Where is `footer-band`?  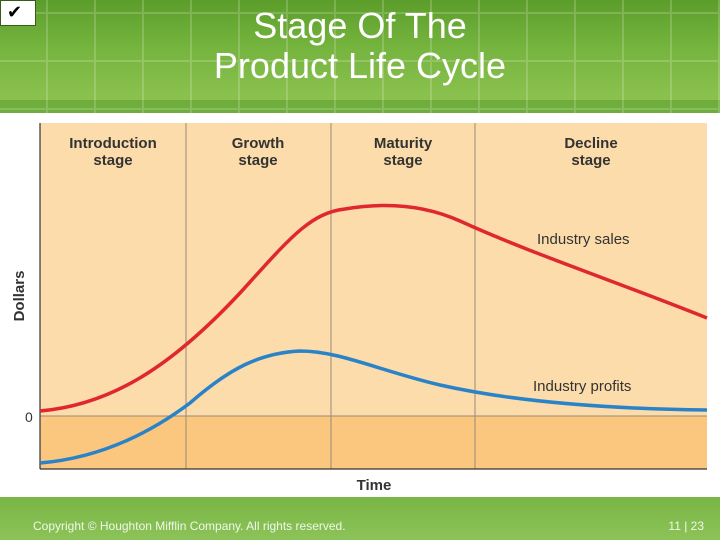 footer-band is located at coordinates (360, 518).